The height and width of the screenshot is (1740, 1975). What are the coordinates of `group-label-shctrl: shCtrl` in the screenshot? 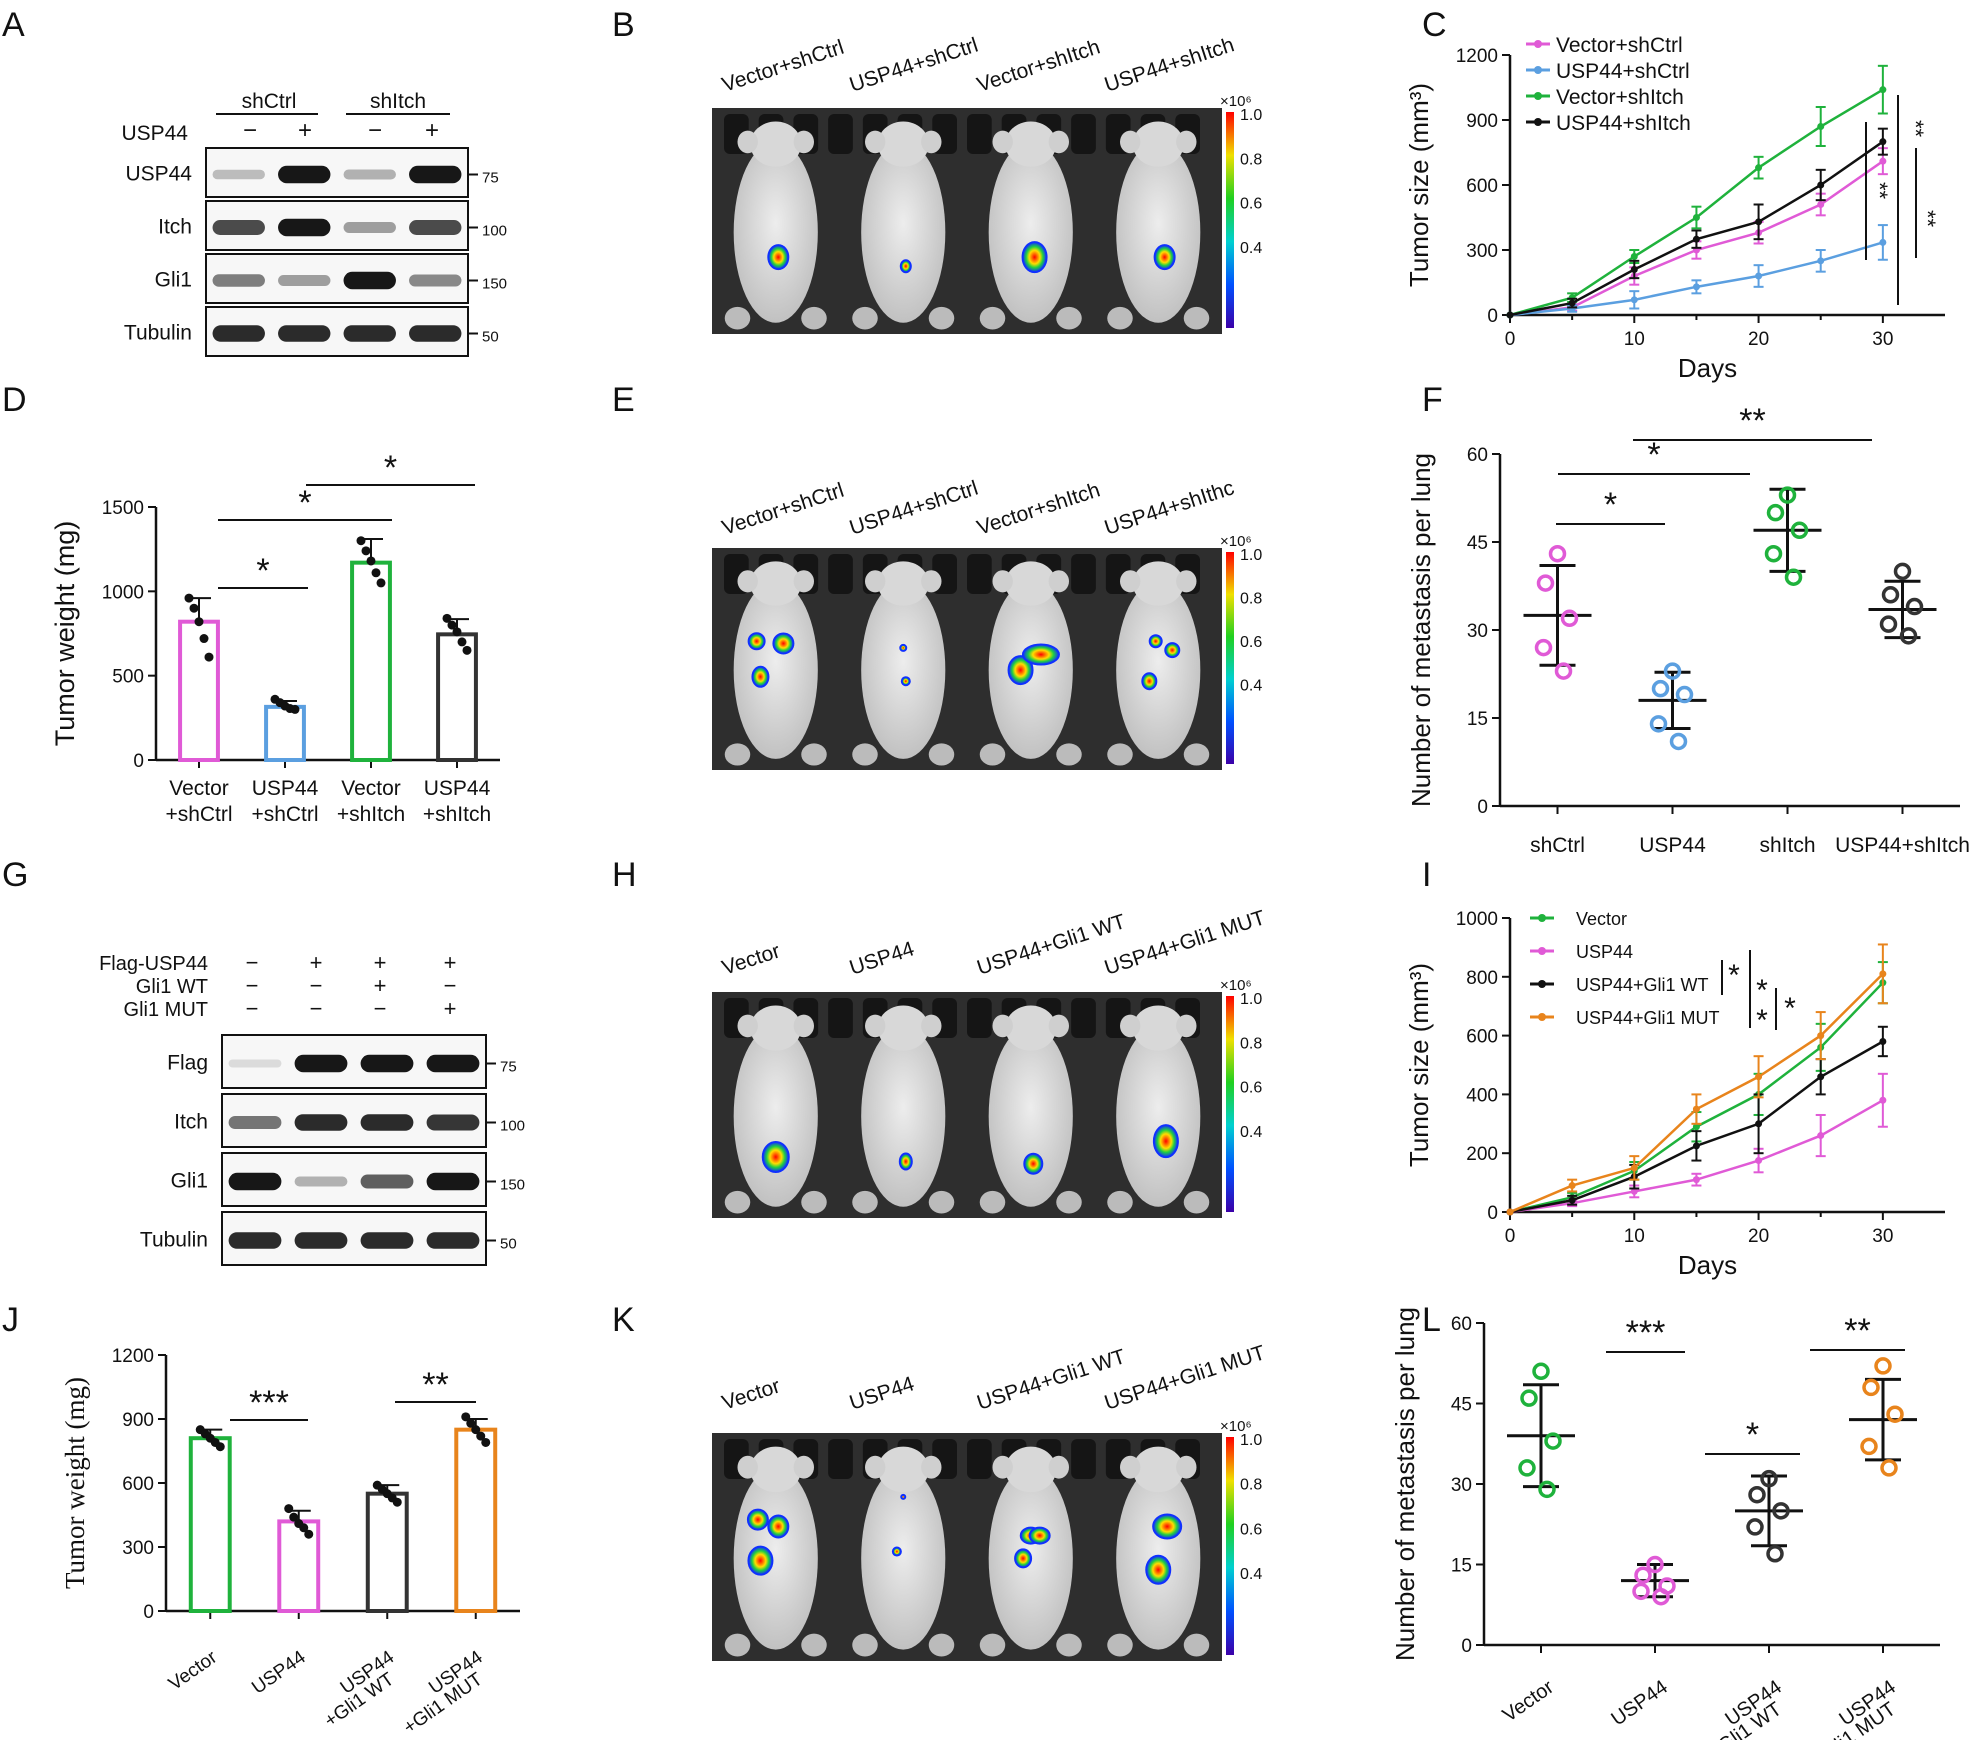 It's located at (269, 101).